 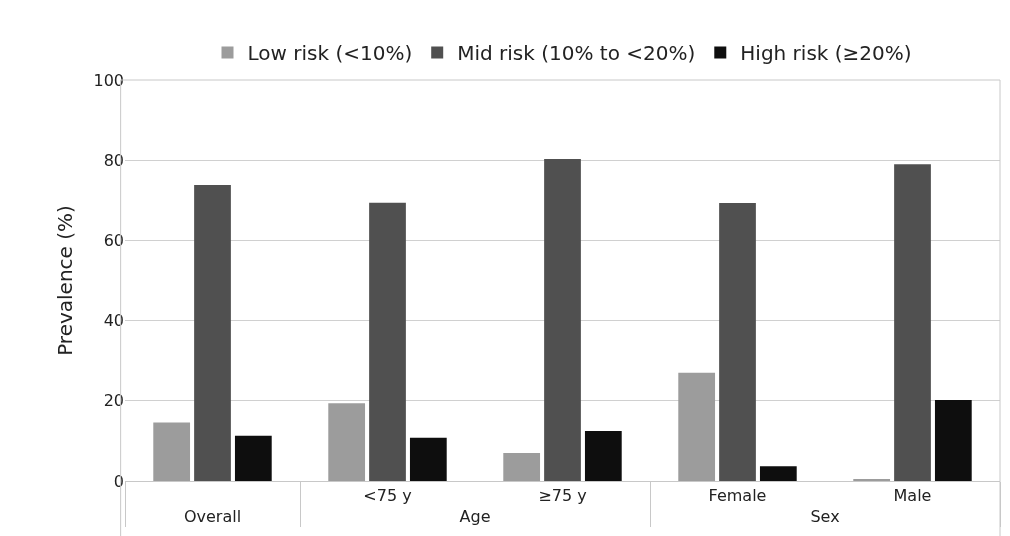 What do you see at coordinates (118, 481) in the screenshot?
I see `y-tick-label: 0` at bounding box center [118, 481].